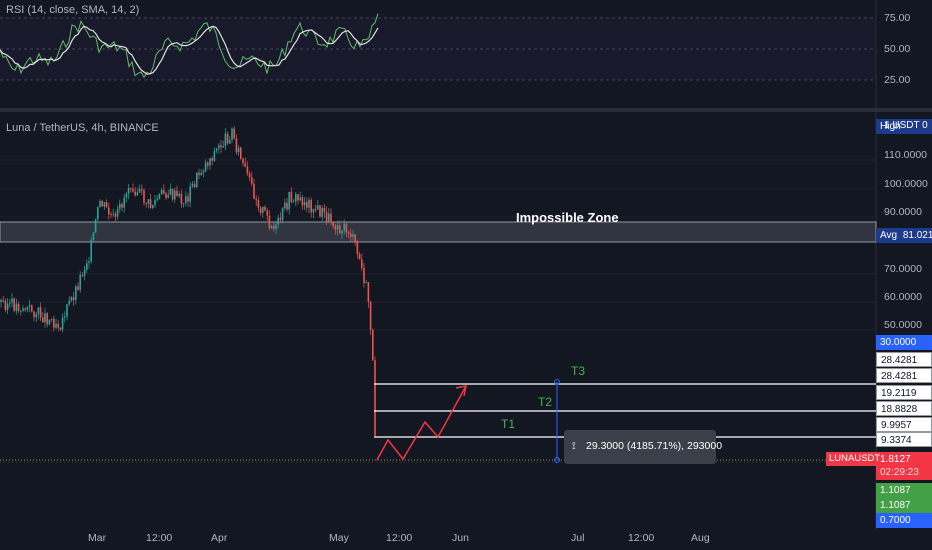 This screenshot has height=550, width=932. Describe the element at coordinates (904, 392) in the screenshot. I see `t2-top-tag: 19.2119` at that location.